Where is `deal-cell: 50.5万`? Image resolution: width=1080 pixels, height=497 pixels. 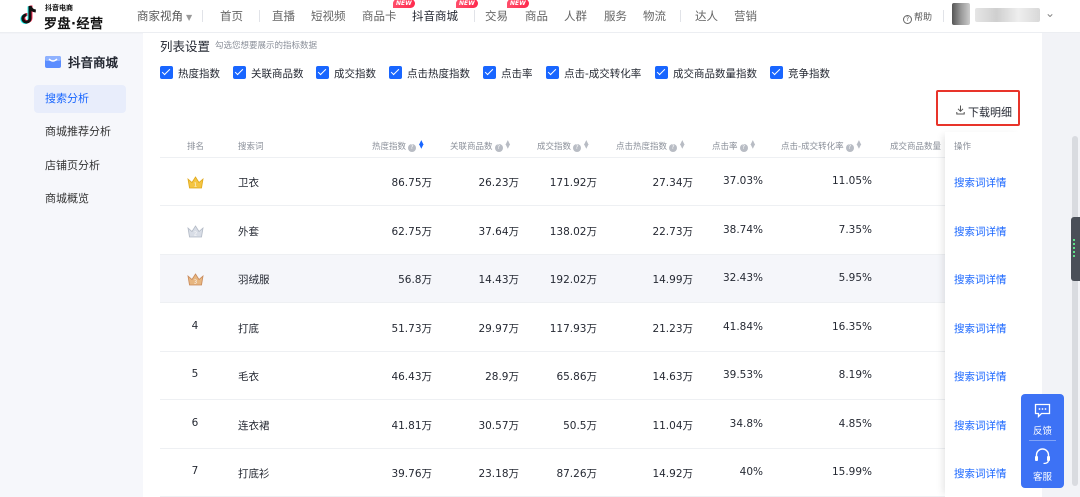 deal-cell: 50.5万 is located at coordinates (580, 425).